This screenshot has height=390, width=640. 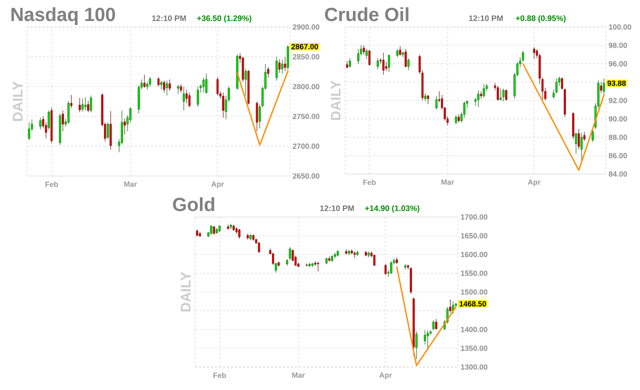 What do you see at coordinates (541, 19) in the screenshot?
I see `text: +0.88 (0.95%)` at bounding box center [541, 19].